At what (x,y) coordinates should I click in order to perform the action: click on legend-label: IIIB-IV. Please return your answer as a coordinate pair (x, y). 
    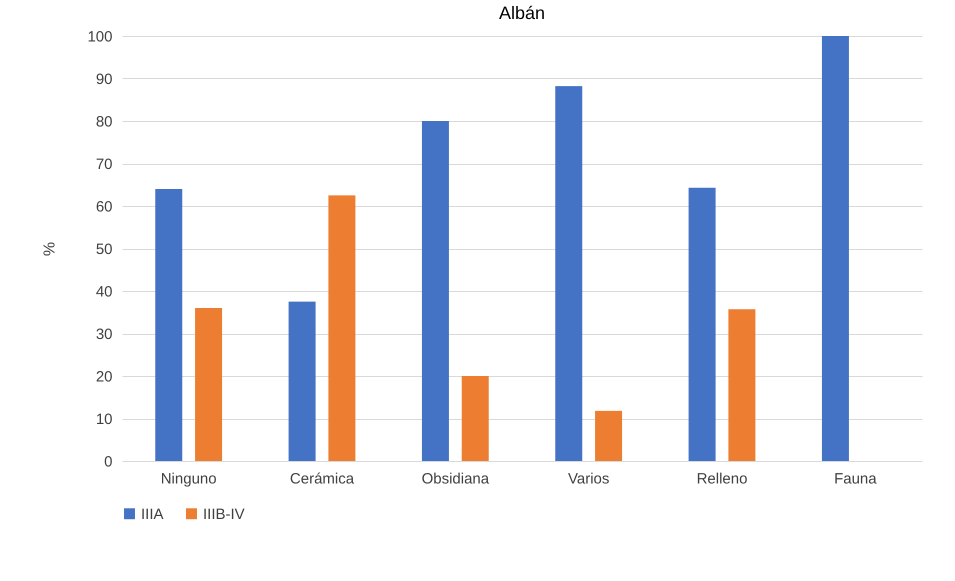
    Looking at the image, I should click on (224, 514).